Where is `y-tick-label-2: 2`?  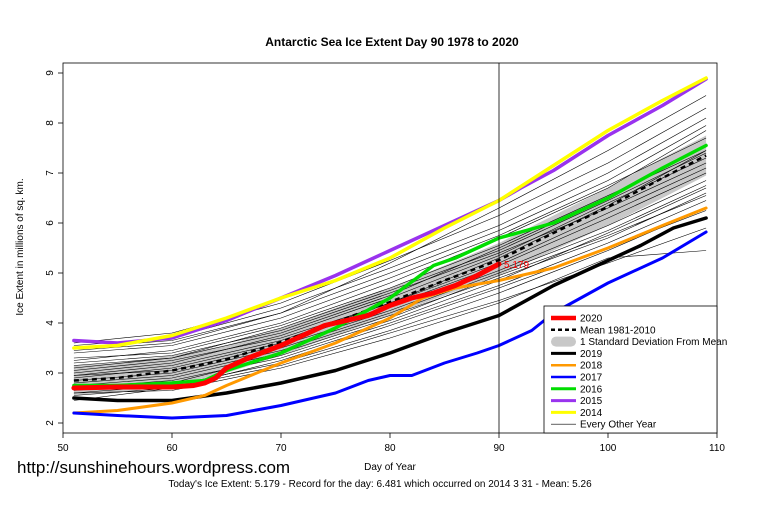
y-tick-label-2: 2 is located at coordinates (50, 423).